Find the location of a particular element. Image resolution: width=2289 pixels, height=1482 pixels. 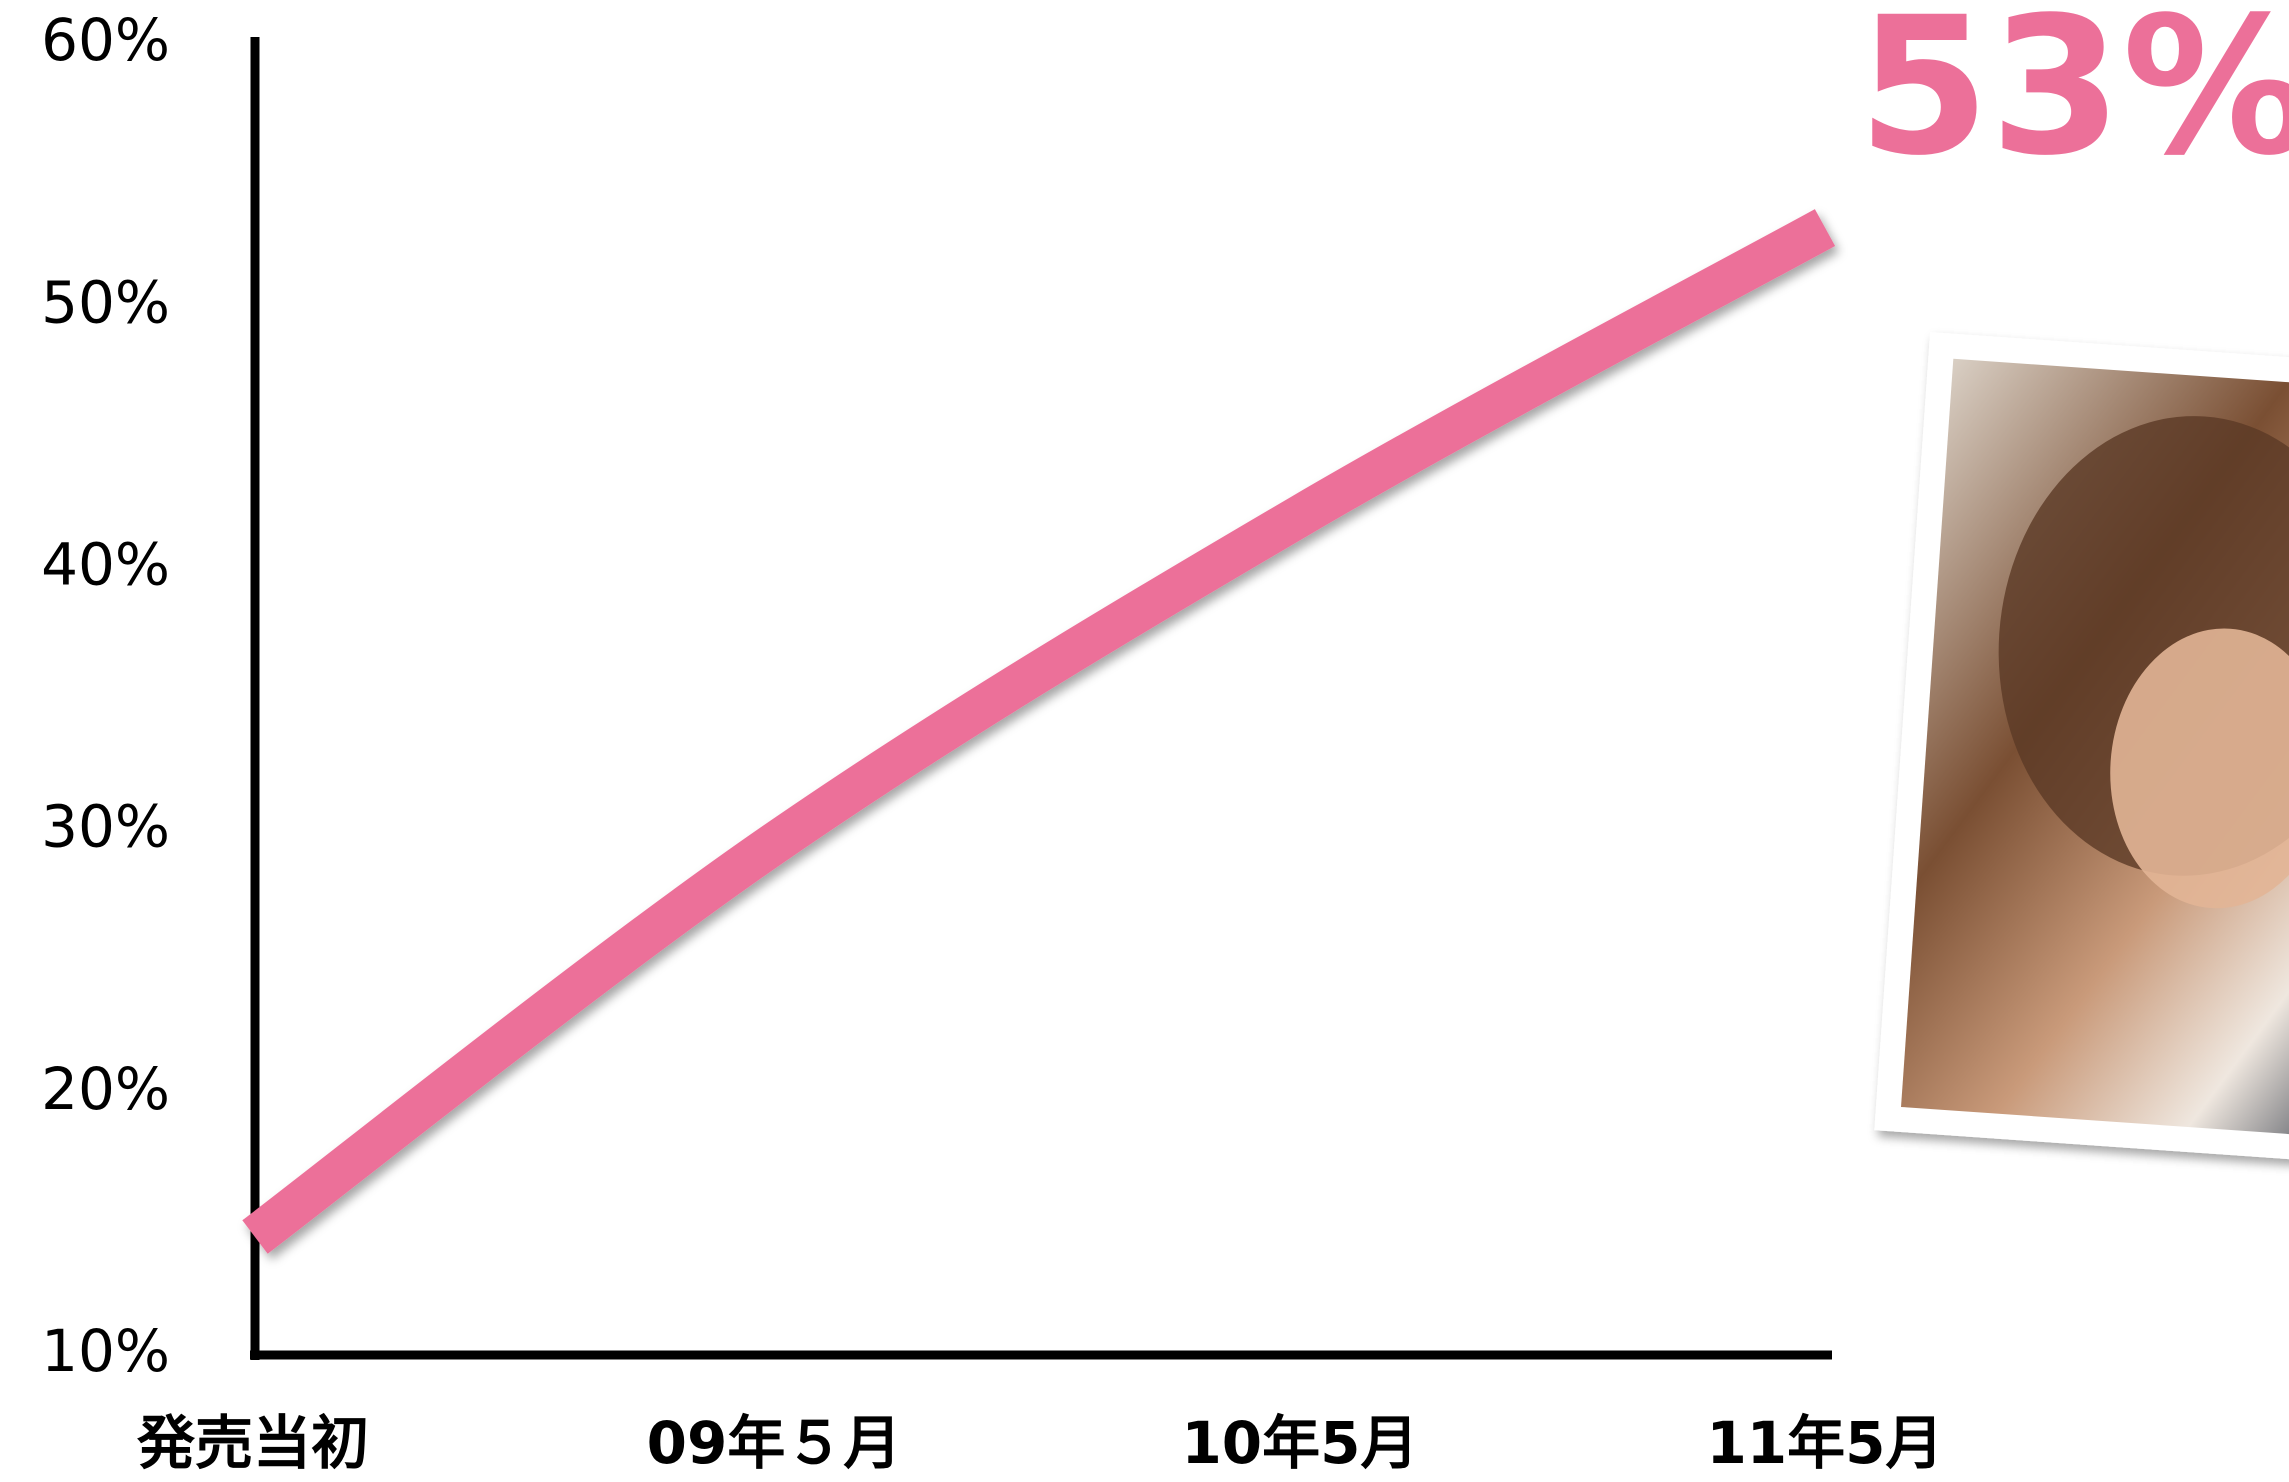

y-tick-label: 30% is located at coordinates (105, 827).